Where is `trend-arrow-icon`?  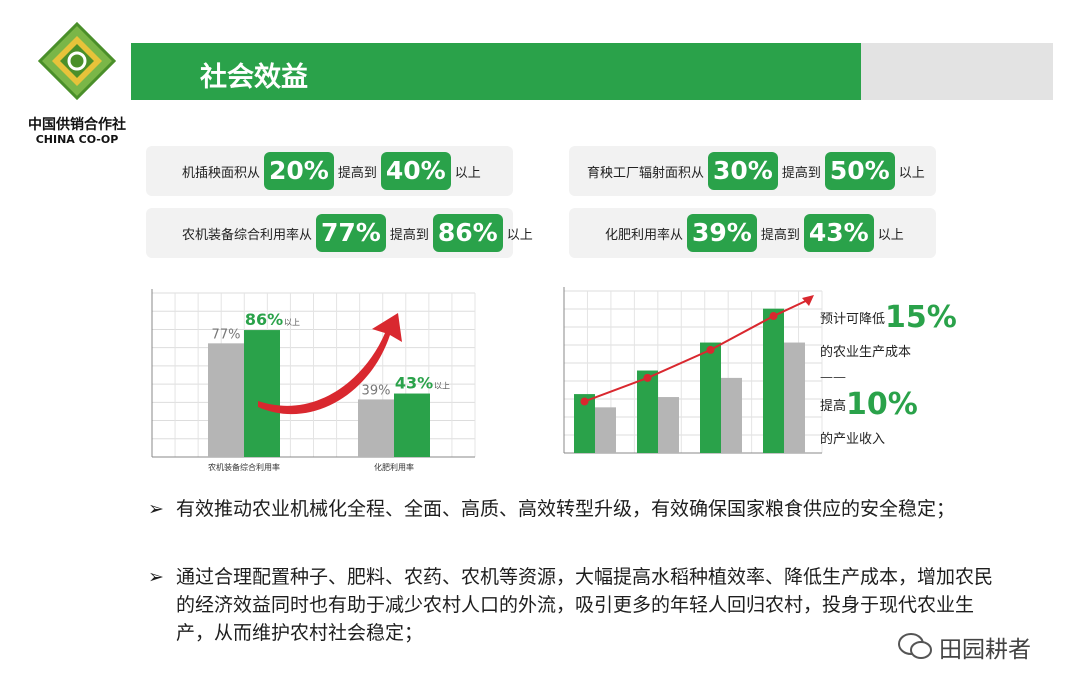
trend-arrow-icon is located at coordinates (808, 300).